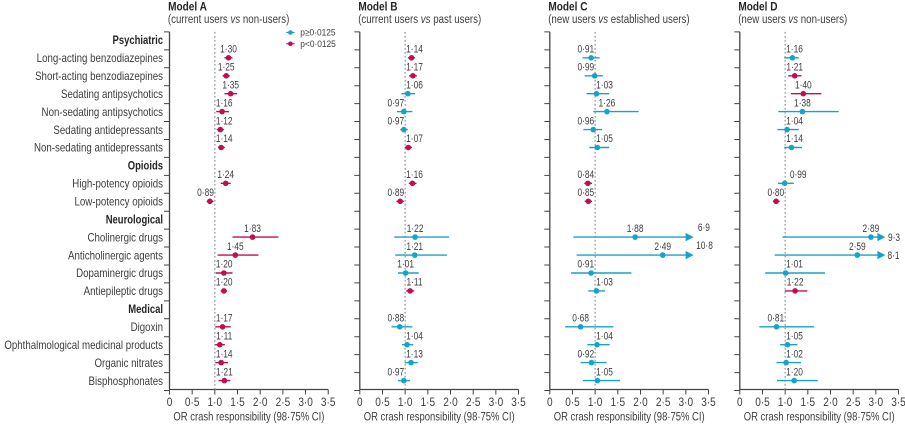  I want to click on svg-text: Bisphosphonates, so click(125, 381).